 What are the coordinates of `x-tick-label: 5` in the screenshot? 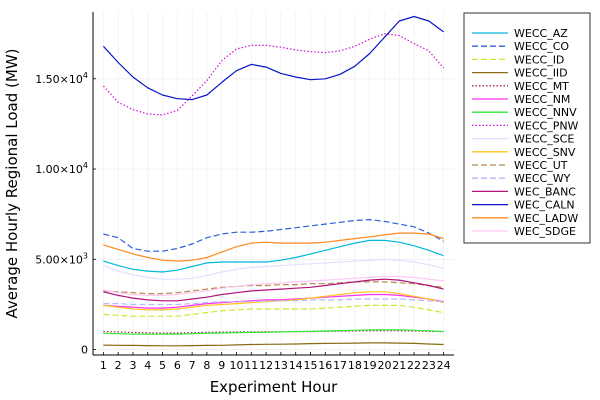 It's located at (162, 365).